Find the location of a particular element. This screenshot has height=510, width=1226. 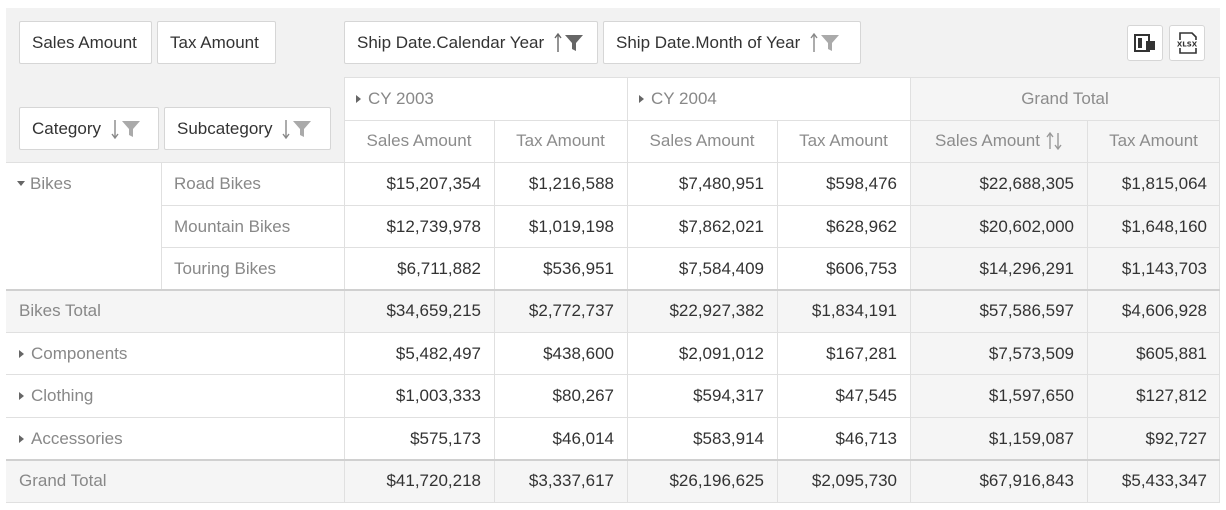

data-cell: $7,480,951 is located at coordinates (721, 183).